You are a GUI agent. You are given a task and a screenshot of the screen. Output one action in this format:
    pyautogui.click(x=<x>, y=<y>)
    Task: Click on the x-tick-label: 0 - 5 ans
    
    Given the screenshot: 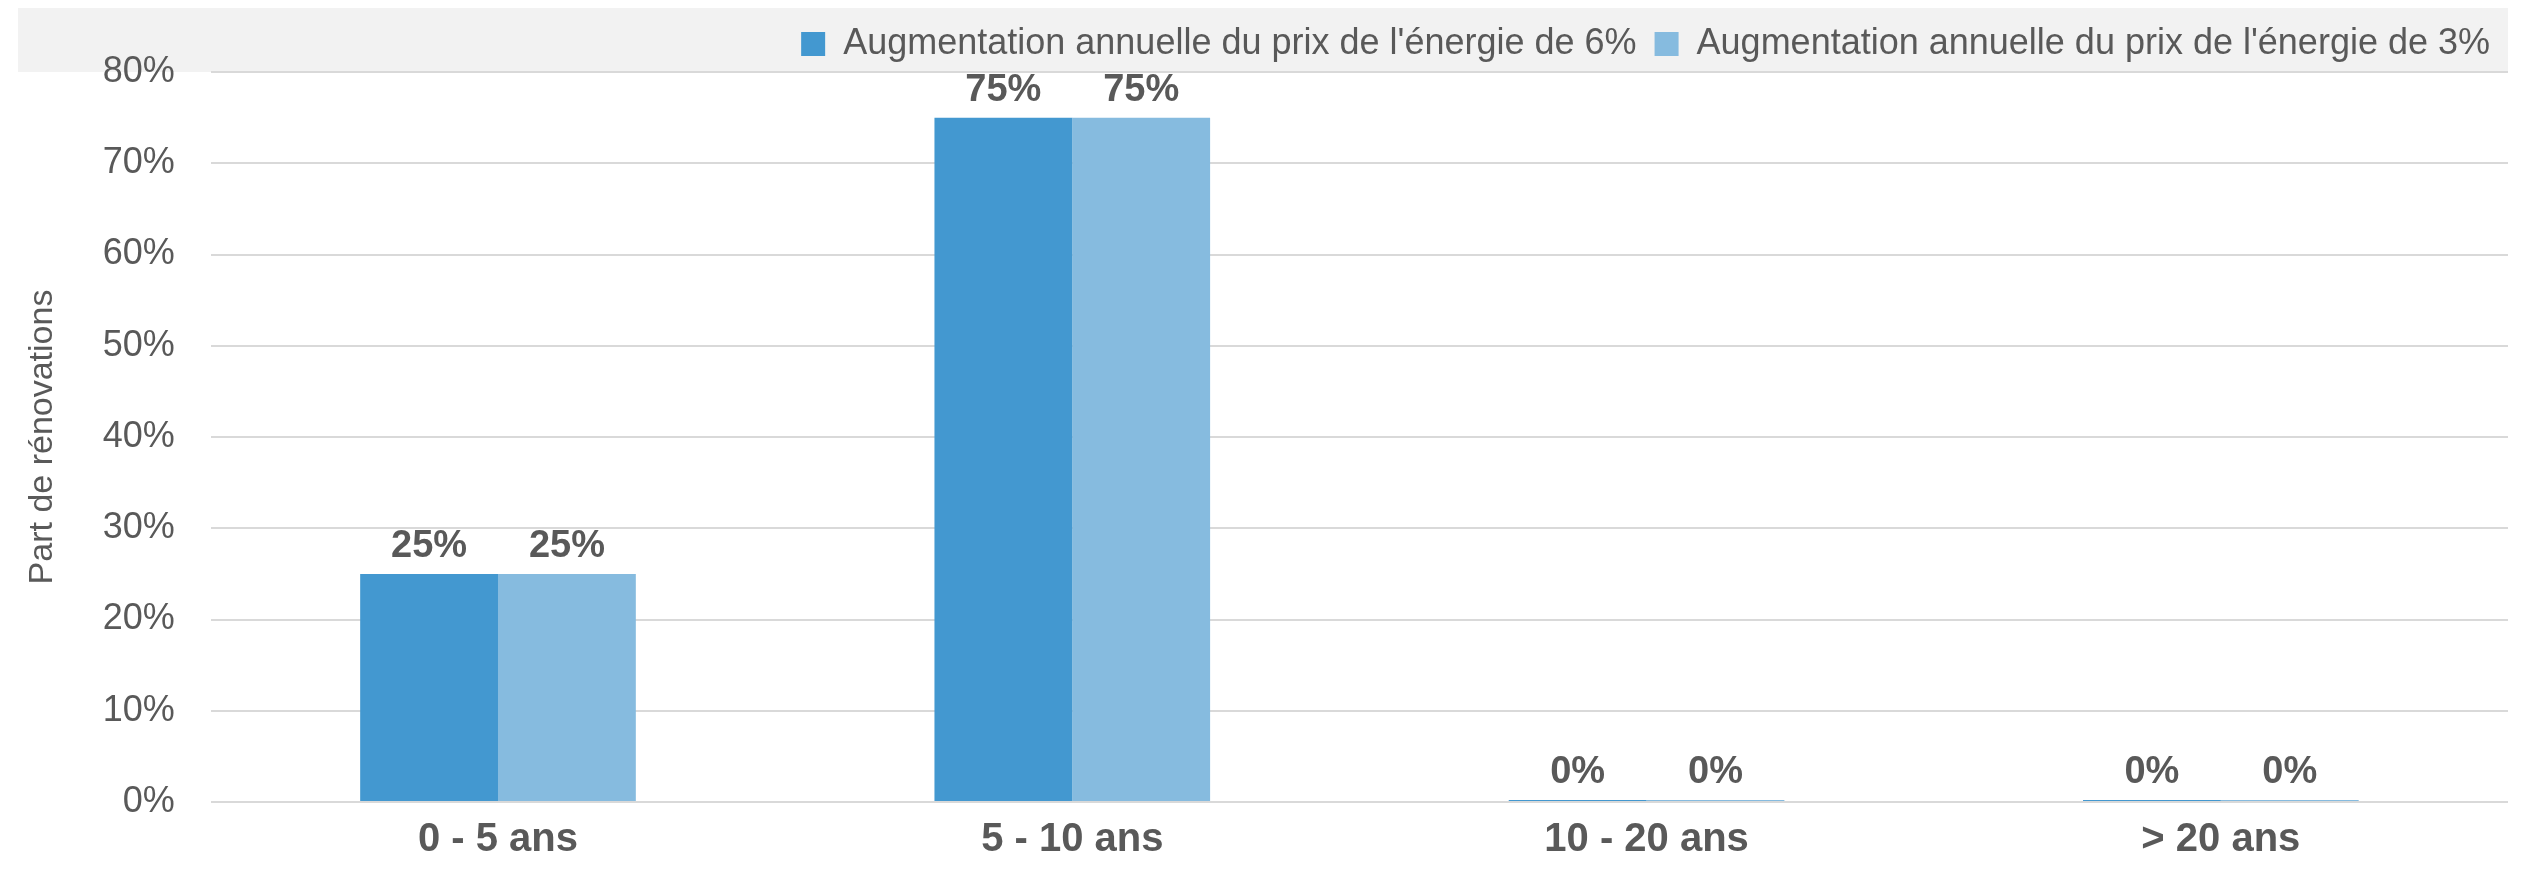 What is the action you would take?
    pyautogui.click(x=498, y=837)
    